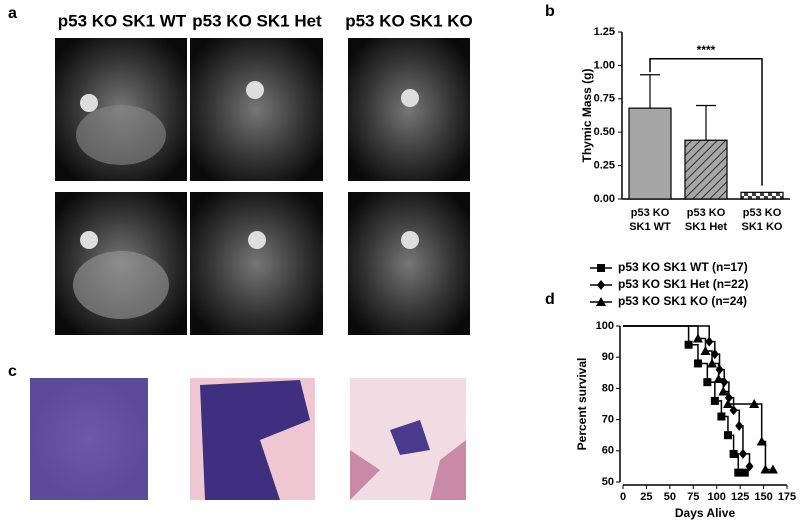 Image resolution: width=800 pixels, height=528 pixels. What do you see at coordinates (550, 299) in the screenshot?
I see `panel-label: d` at bounding box center [550, 299].